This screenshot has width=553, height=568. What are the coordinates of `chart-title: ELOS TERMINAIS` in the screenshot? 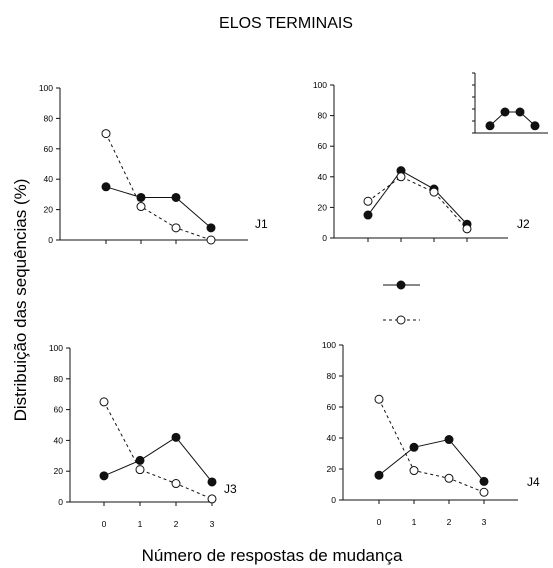 It's located at (286, 23).